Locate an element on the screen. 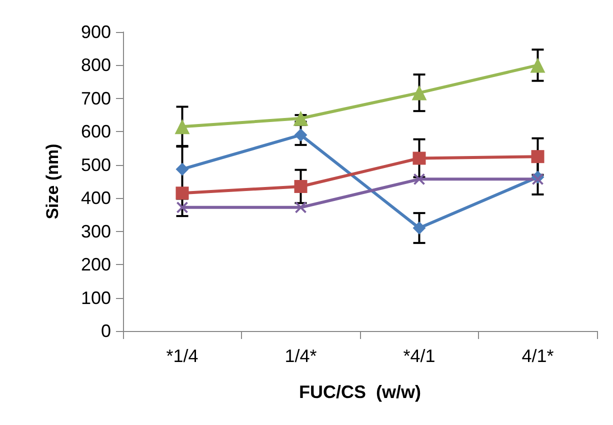 This screenshot has width=613, height=425. y-tick-label: 900 is located at coordinates (95, 32).